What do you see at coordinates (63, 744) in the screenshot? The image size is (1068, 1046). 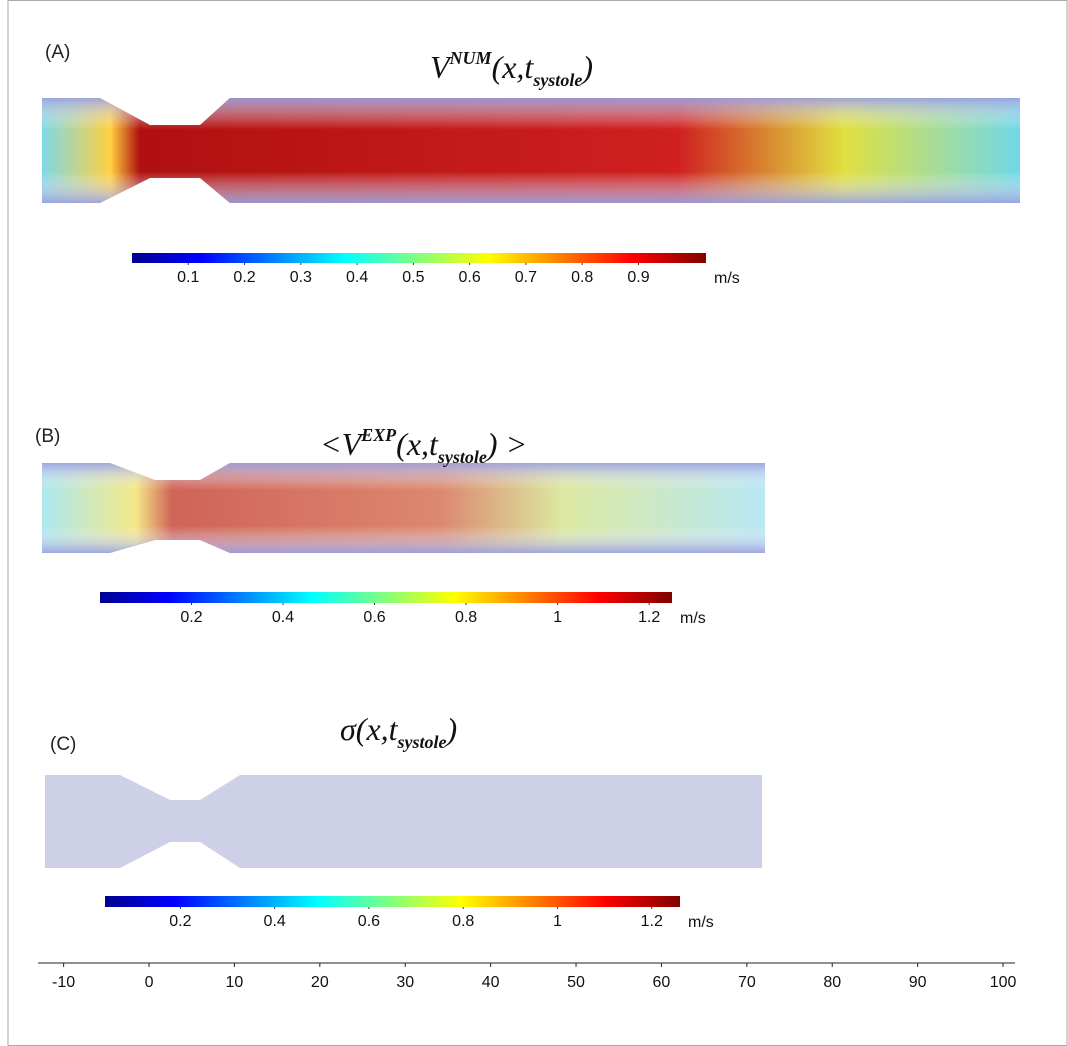 I see `panel-label: (C)` at bounding box center [63, 744].